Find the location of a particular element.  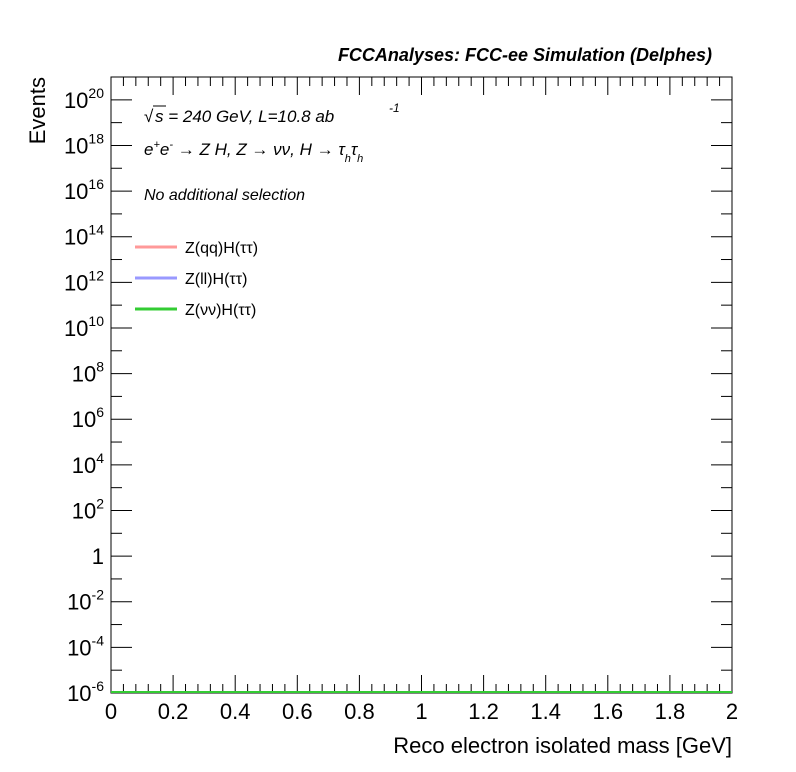

process-sub2: h is located at coordinates (360, 159).